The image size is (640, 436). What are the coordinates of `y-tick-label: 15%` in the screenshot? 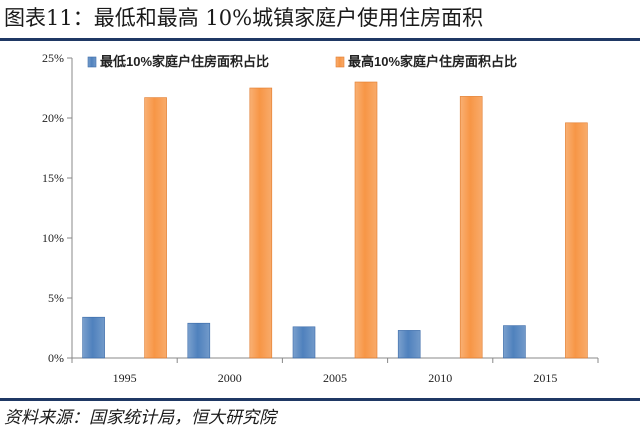 It's located at (53, 178).